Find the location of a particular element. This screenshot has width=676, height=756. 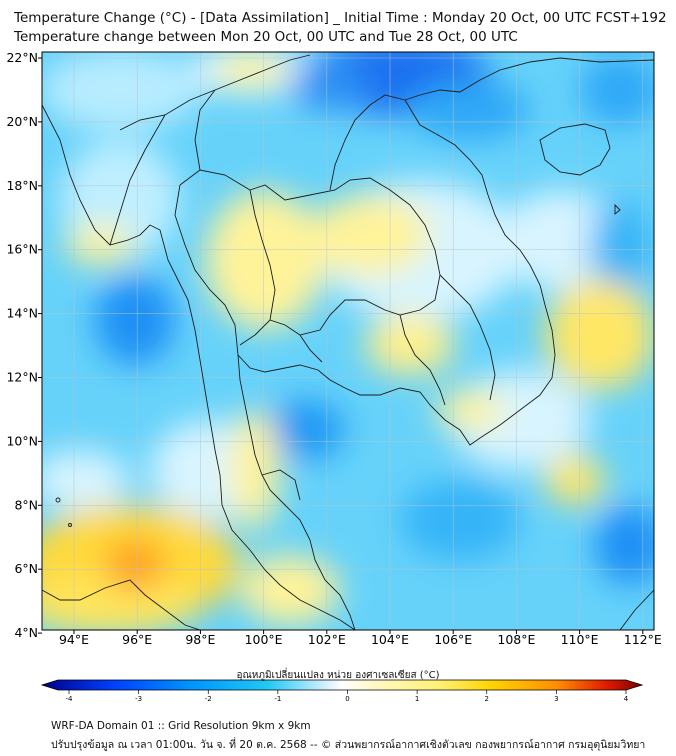

colorbar-bar is located at coordinates (342, 685).